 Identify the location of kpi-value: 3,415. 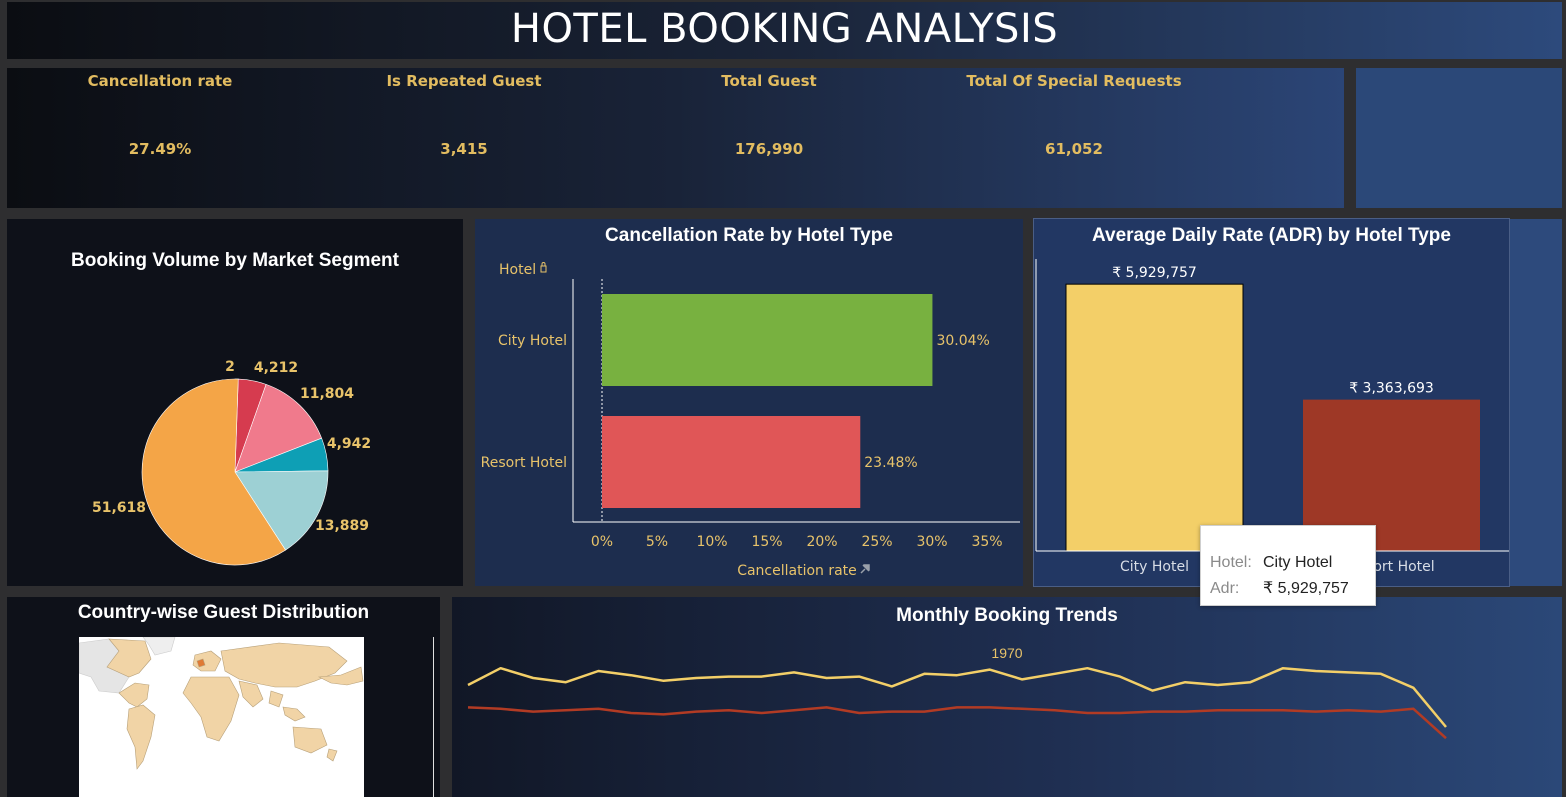
(464, 149).